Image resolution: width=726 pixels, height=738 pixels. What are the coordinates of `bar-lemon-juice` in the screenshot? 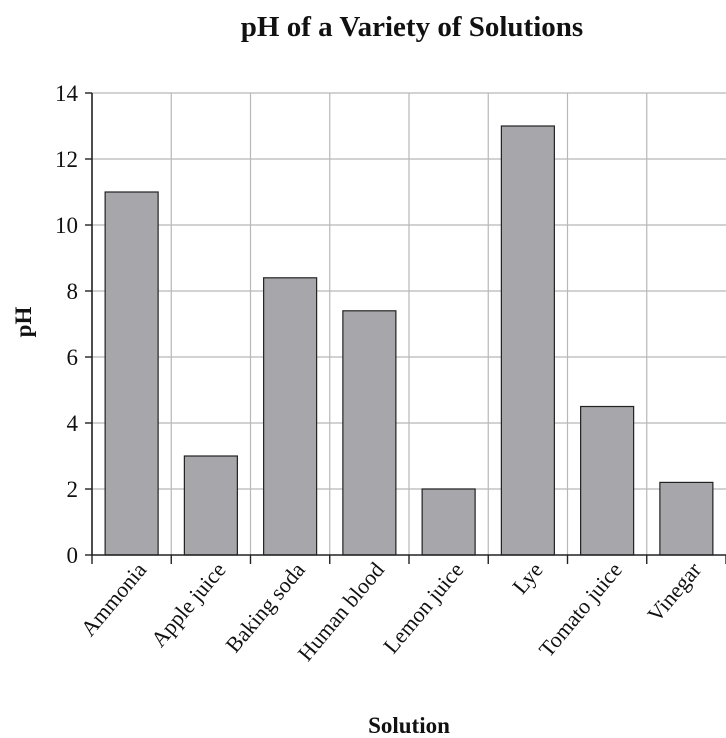 It's located at (448, 522).